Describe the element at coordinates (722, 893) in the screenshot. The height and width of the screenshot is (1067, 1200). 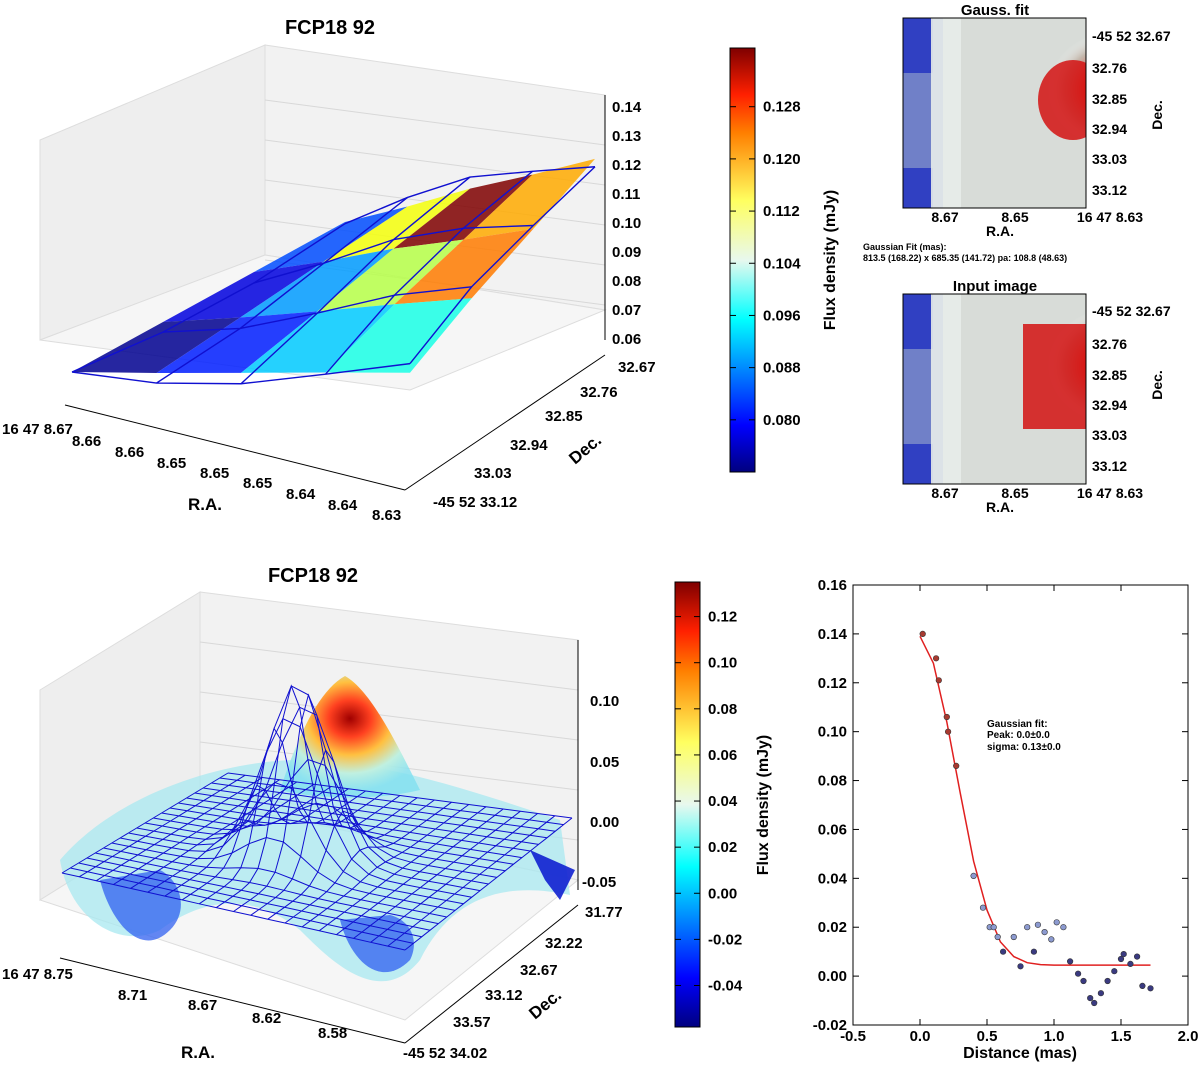
I see `colorbar-tick-label: 0.00` at that location.